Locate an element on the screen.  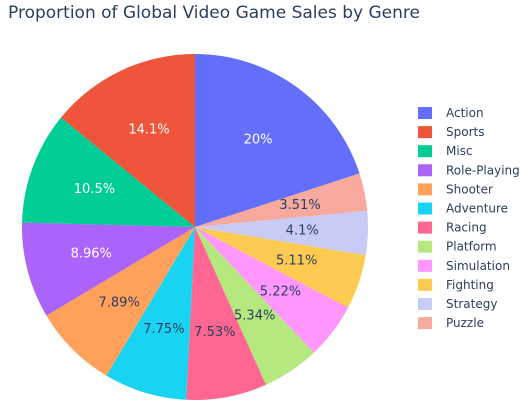
pie-slice-role-playing is located at coordinates (108, 269).